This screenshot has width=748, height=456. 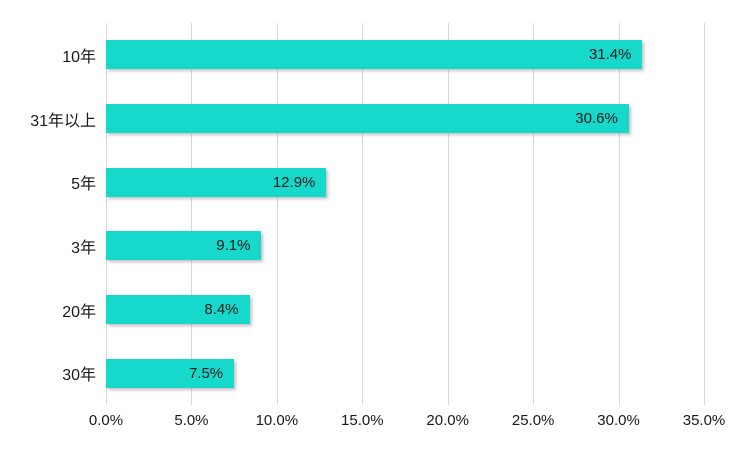 I want to click on x-axis-tick-label: 20.0%, so click(x=447, y=420).